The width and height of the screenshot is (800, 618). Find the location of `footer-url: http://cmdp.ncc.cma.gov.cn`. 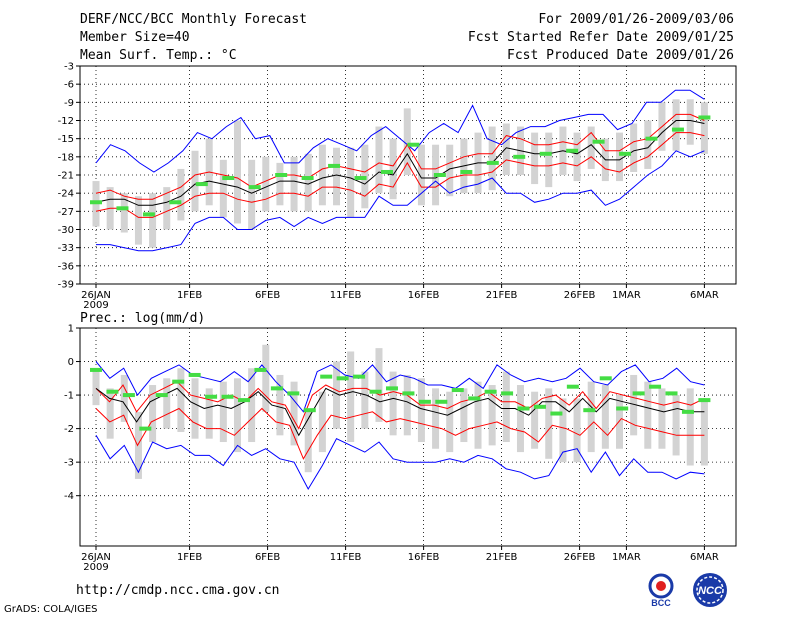

footer-url: http://cmdp.ncc.cma.gov.cn is located at coordinates (178, 590).